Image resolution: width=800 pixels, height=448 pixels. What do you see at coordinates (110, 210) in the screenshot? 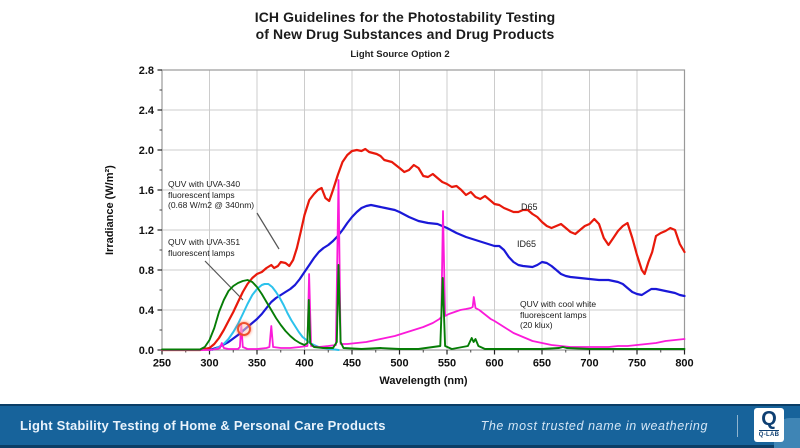
I see `y-axis-label: Irradiance (W/m²)` at bounding box center [110, 210].